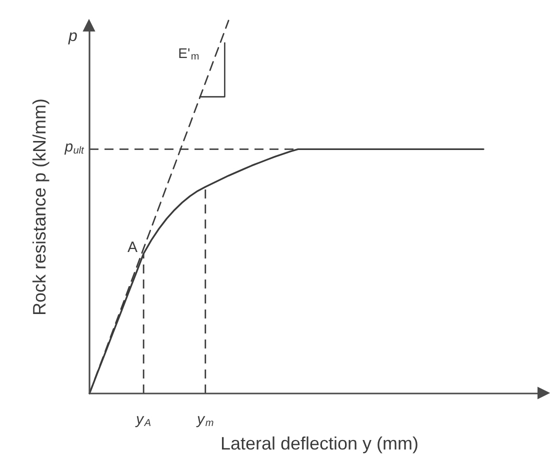  What do you see at coordinates (319, 444) in the screenshot?
I see `x-axis-title: Lateral deflection y (mm)` at bounding box center [319, 444].